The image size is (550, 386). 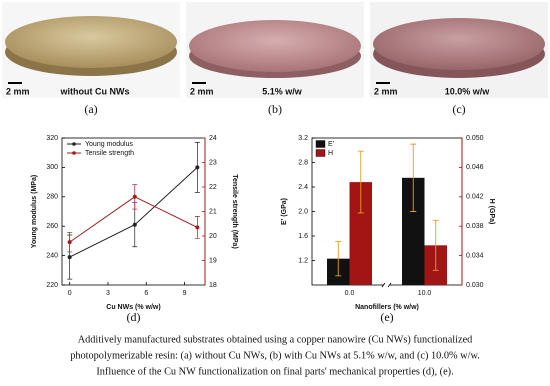 I want to click on x-tick-label: 6, so click(x=146, y=293).